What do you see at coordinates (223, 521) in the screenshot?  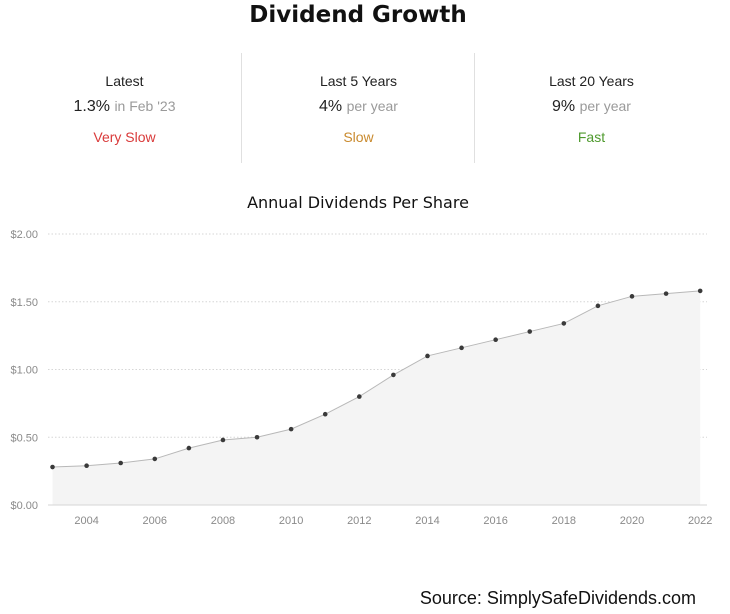 I see `x-tick-label: 2008` at bounding box center [223, 521].